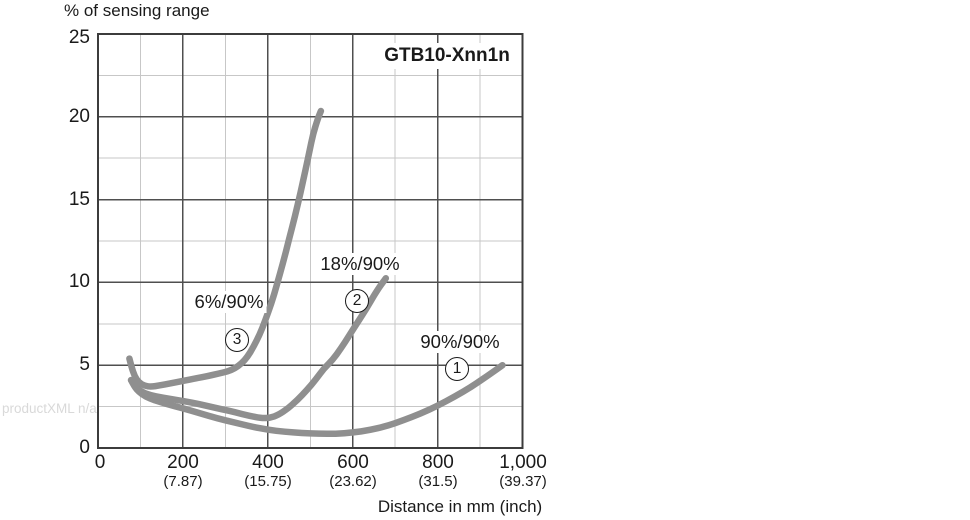  What do you see at coordinates (353, 462) in the screenshot?
I see `x-tick-mm: 600` at bounding box center [353, 462].